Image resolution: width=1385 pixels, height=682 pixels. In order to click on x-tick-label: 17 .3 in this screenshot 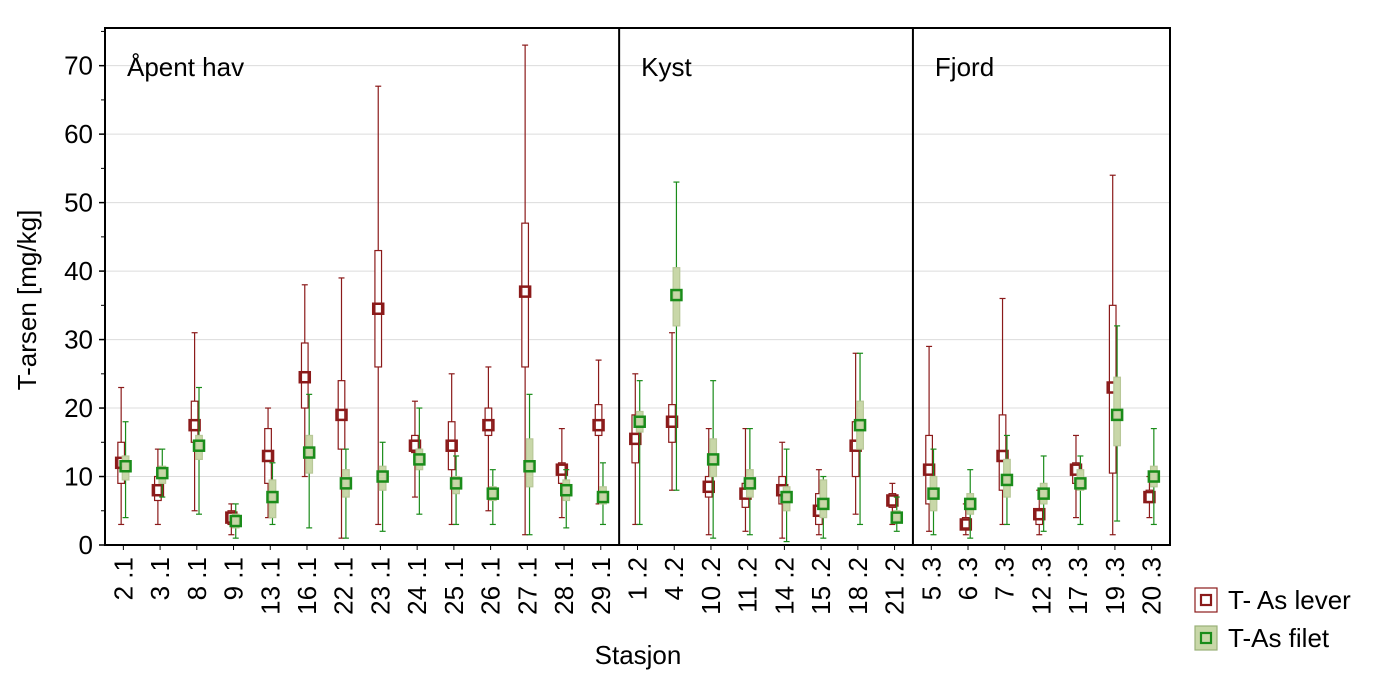, I will do `click(1078, 586)`.